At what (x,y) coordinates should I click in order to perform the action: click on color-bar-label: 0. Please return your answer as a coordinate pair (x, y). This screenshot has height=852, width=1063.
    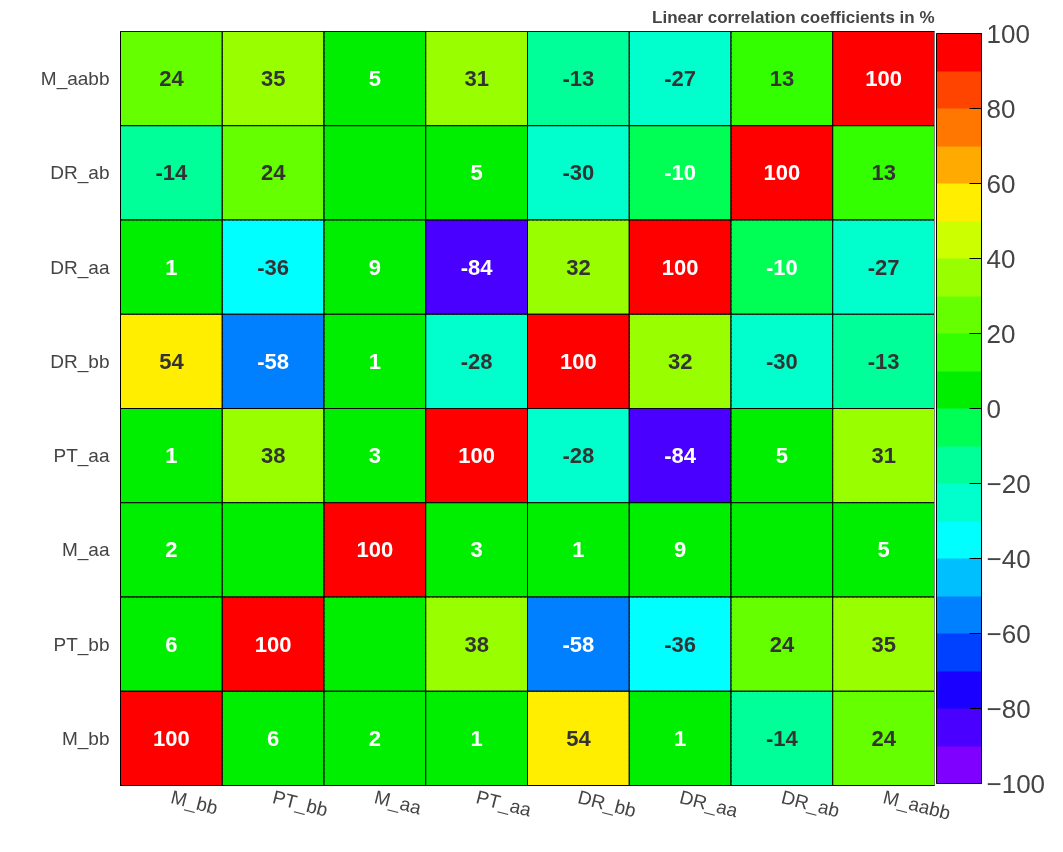
    Looking at the image, I should click on (993, 408).